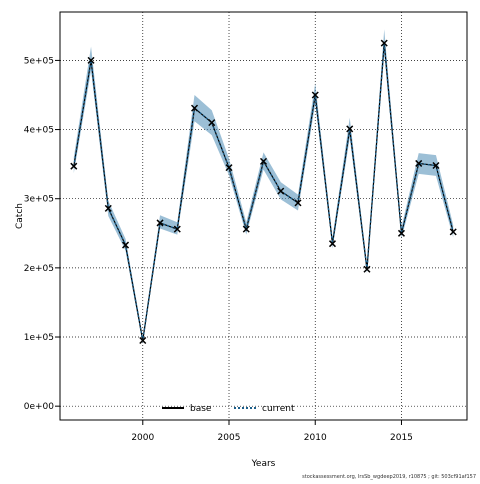 This screenshot has width=480, height=484. I want to click on observed-point-2015, so click(401, 233).